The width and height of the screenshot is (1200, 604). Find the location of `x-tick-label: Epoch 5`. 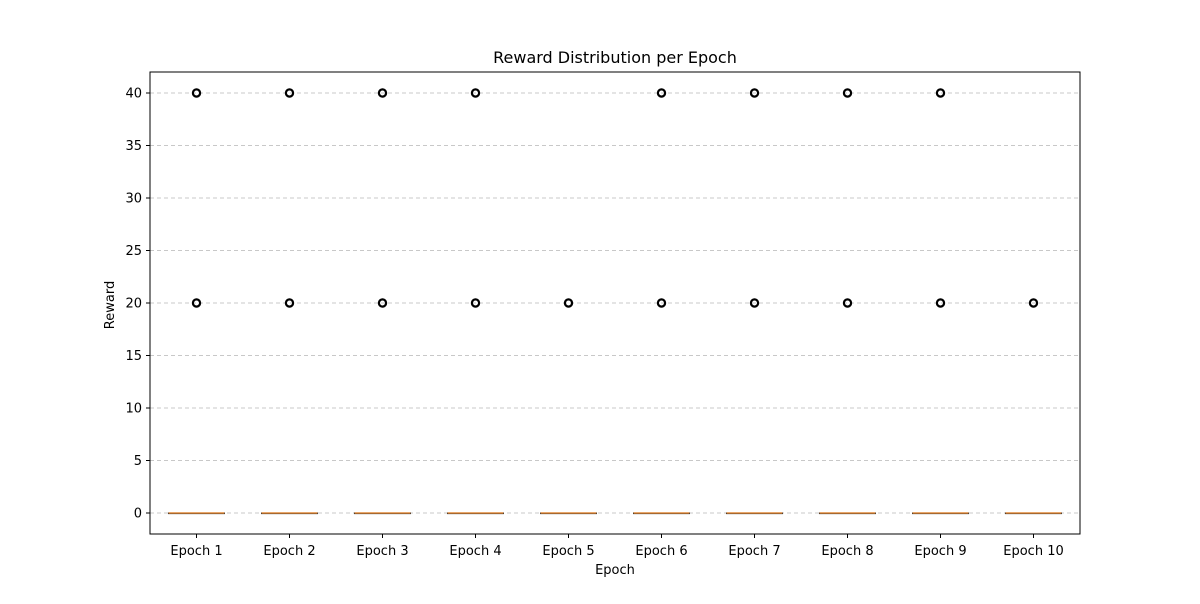

x-tick-label: Epoch 5 is located at coordinates (568, 551).